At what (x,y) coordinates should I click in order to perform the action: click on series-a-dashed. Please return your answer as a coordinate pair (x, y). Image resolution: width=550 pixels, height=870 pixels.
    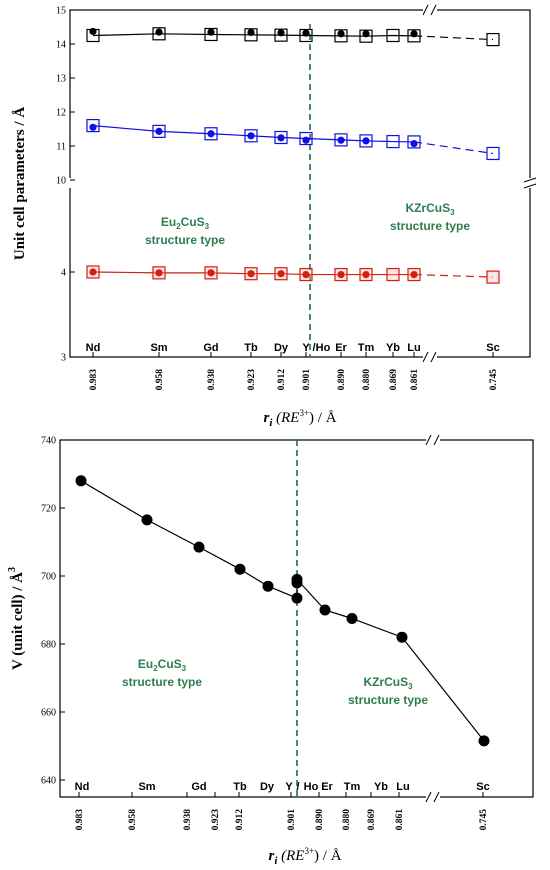
    Looking at the image, I should click on (453, 38).